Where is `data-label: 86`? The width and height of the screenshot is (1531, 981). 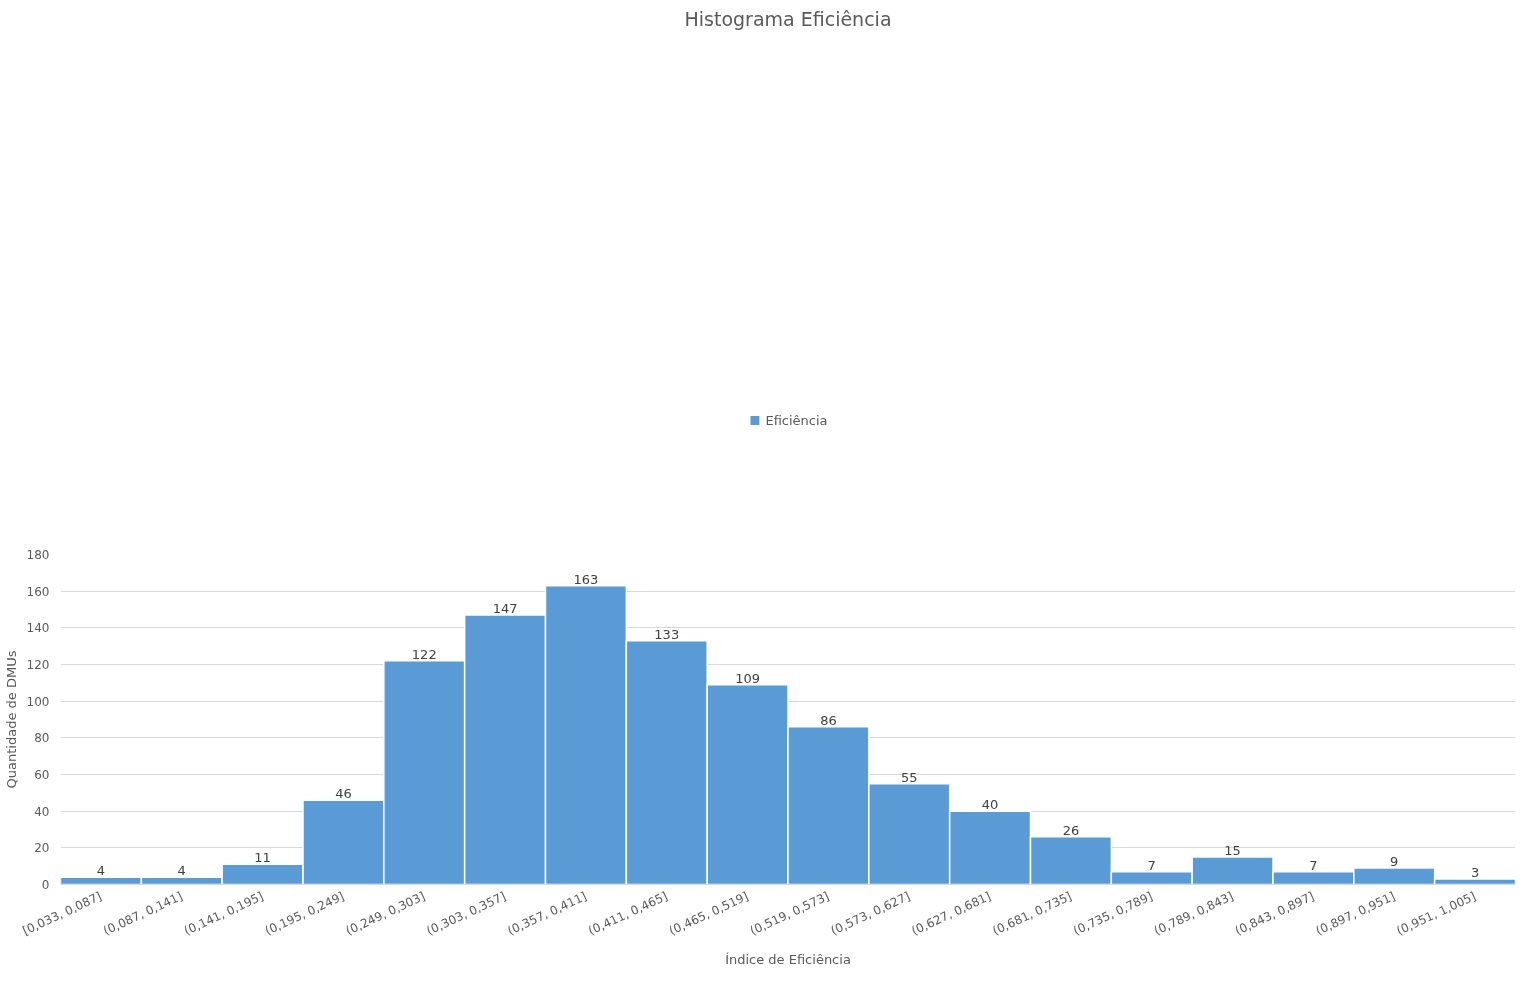 data-label: 86 is located at coordinates (828, 720).